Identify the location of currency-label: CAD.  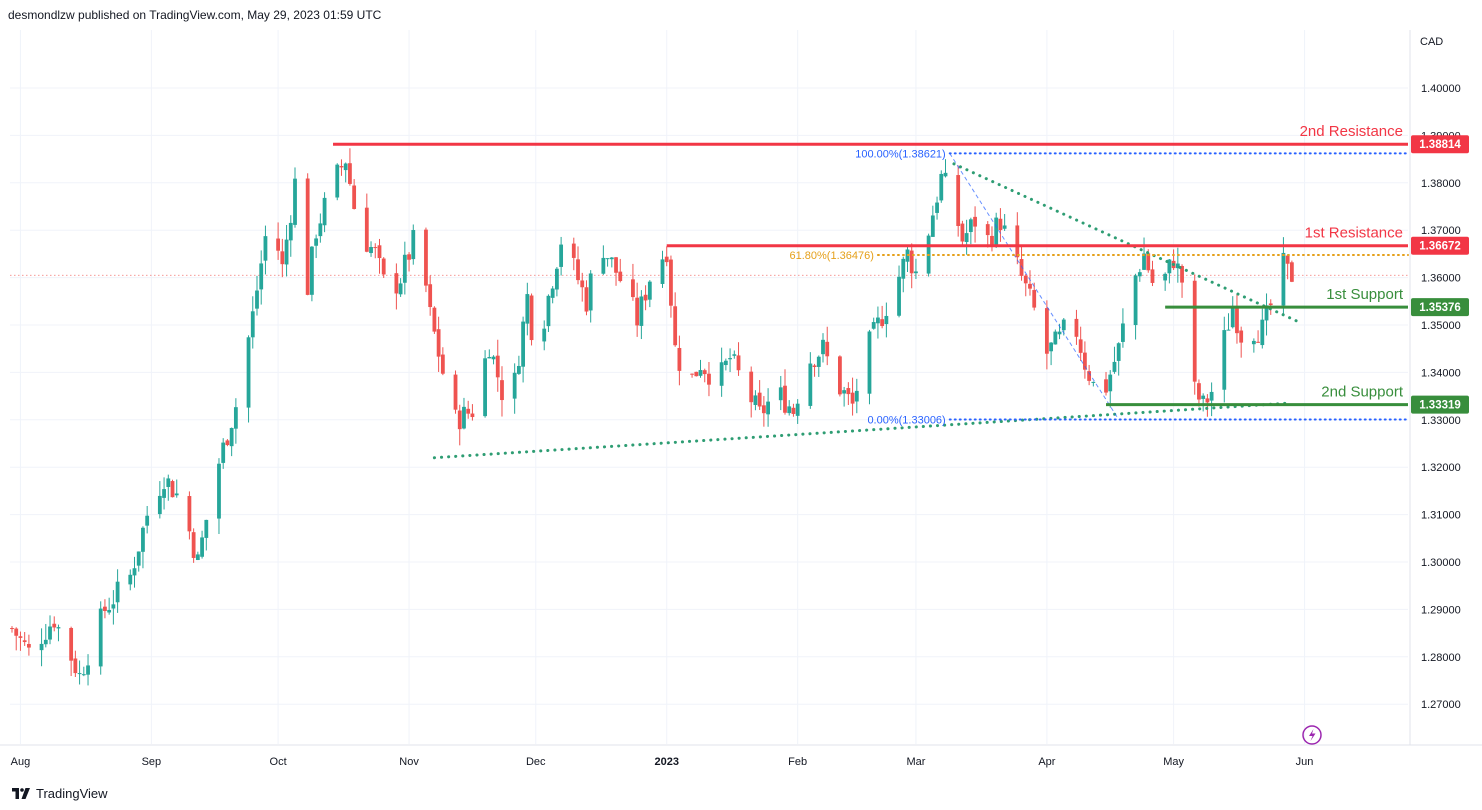
(1431, 42).